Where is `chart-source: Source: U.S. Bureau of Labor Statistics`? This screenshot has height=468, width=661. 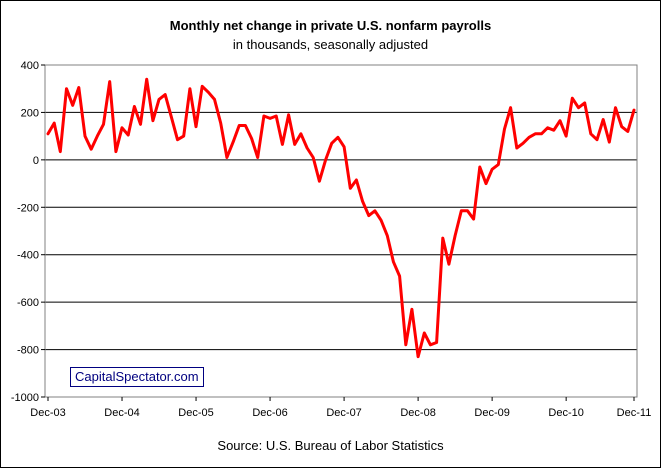
chart-source: Source: U.S. Bureau of Labor Statistics is located at coordinates (330, 445).